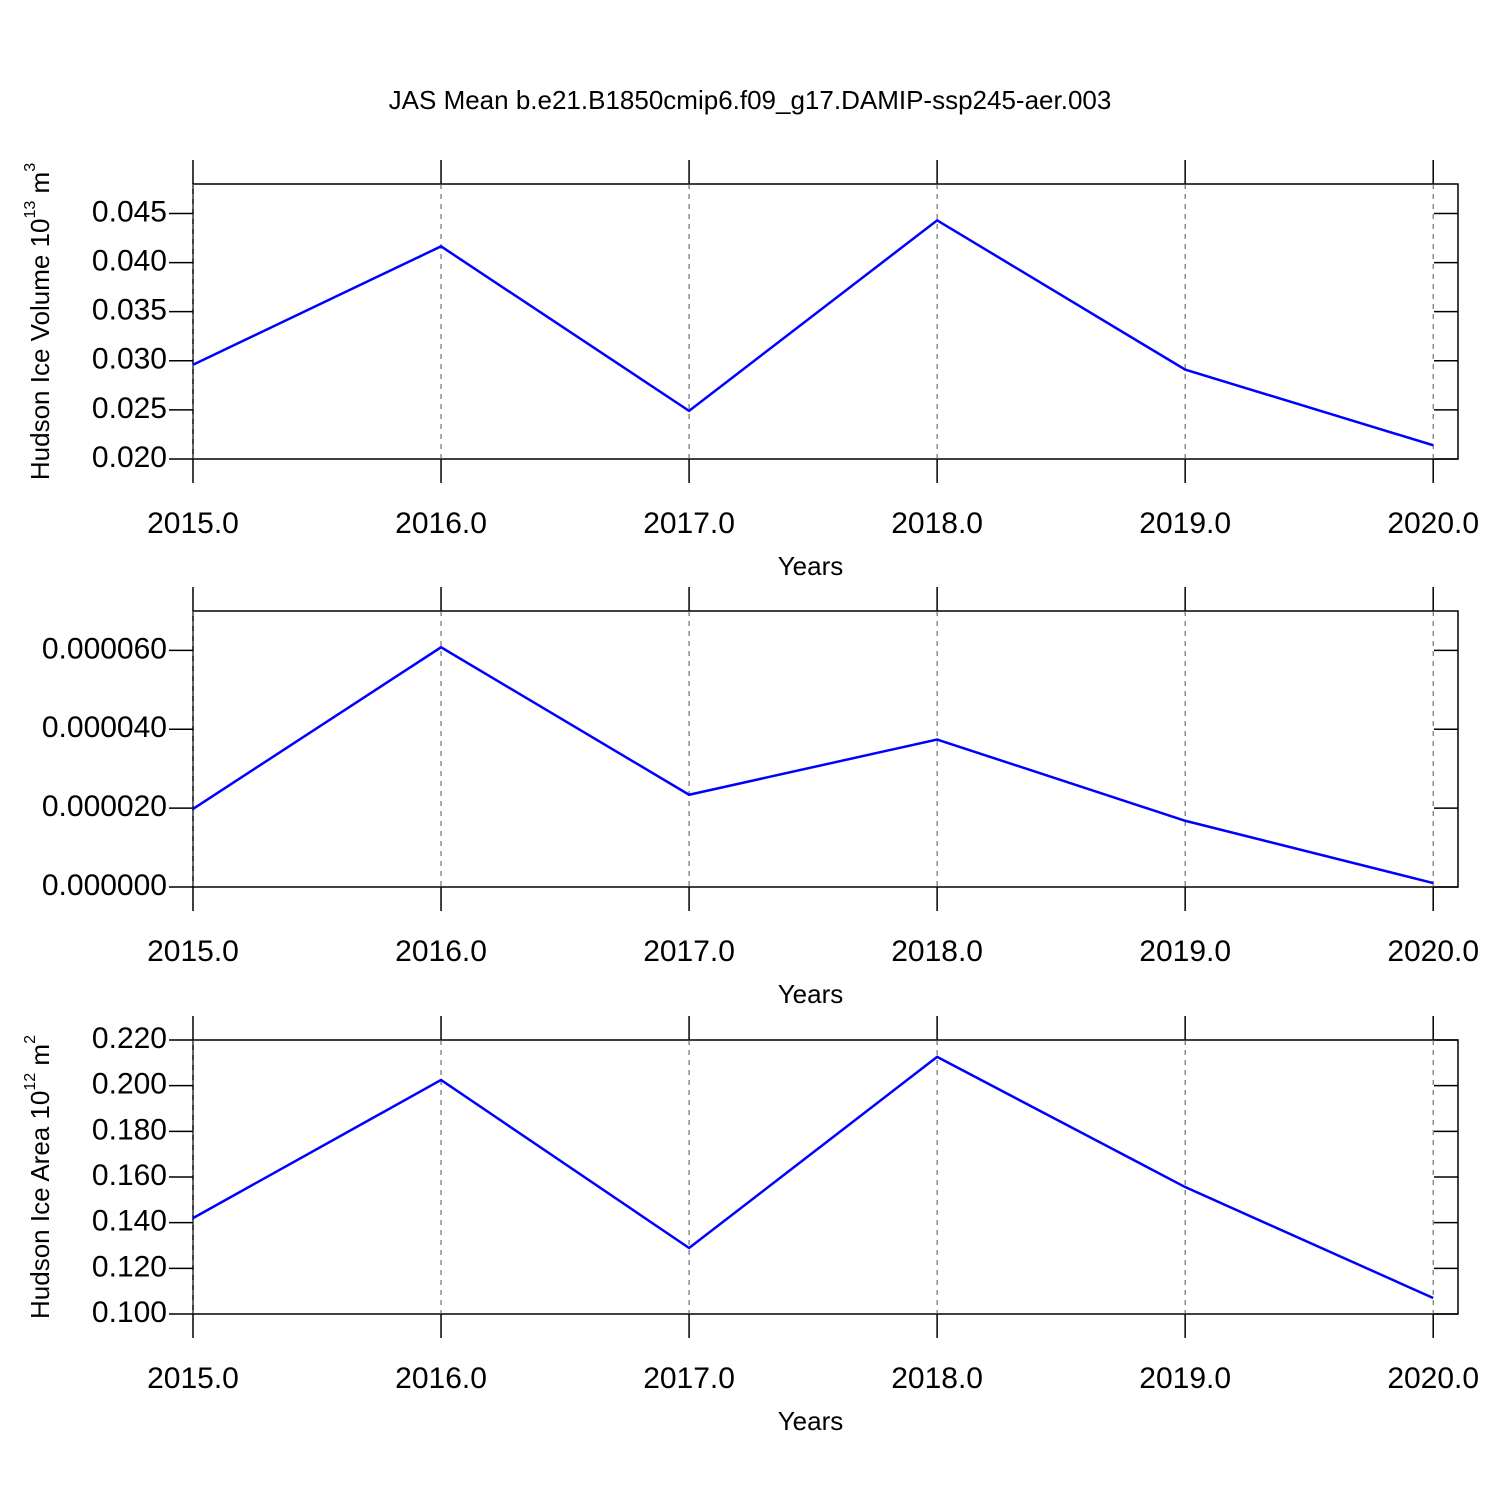  What do you see at coordinates (30, 1082) in the screenshot?
I see `y-axis-label-exponent: 12` at bounding box center [30, 1082].